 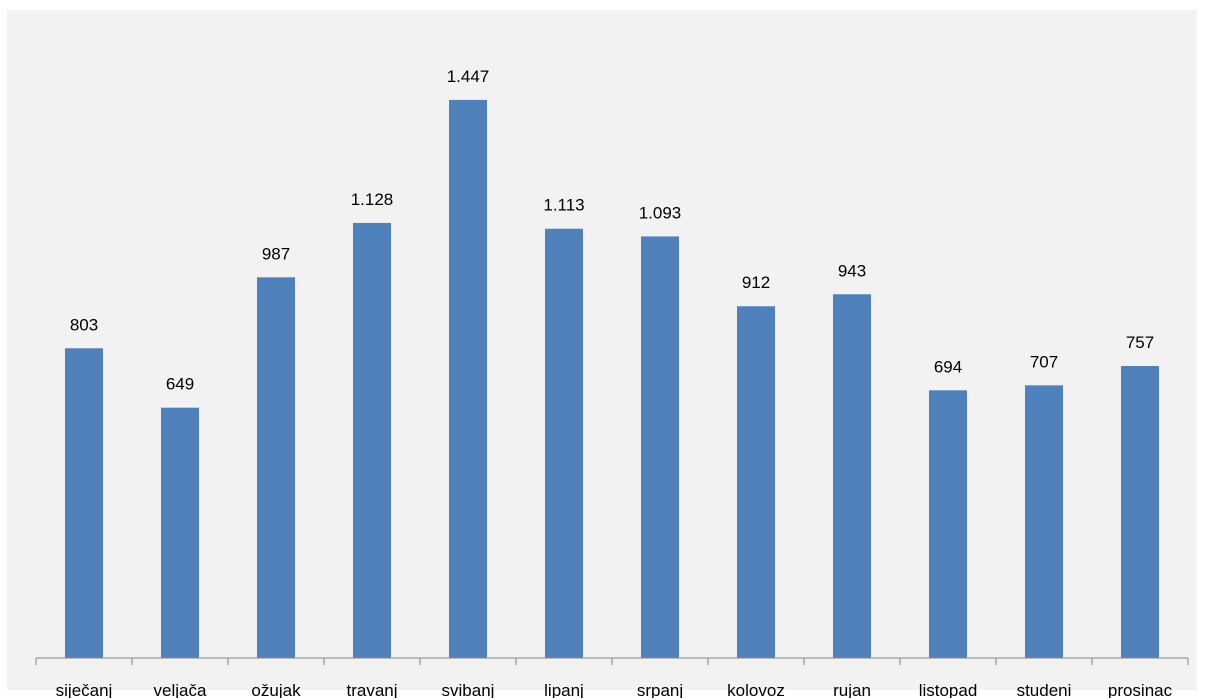 What do you see at coordinates (180, 384) in the screenshot?
I see `data-label-1: 649` at bounding box center [180, 384].